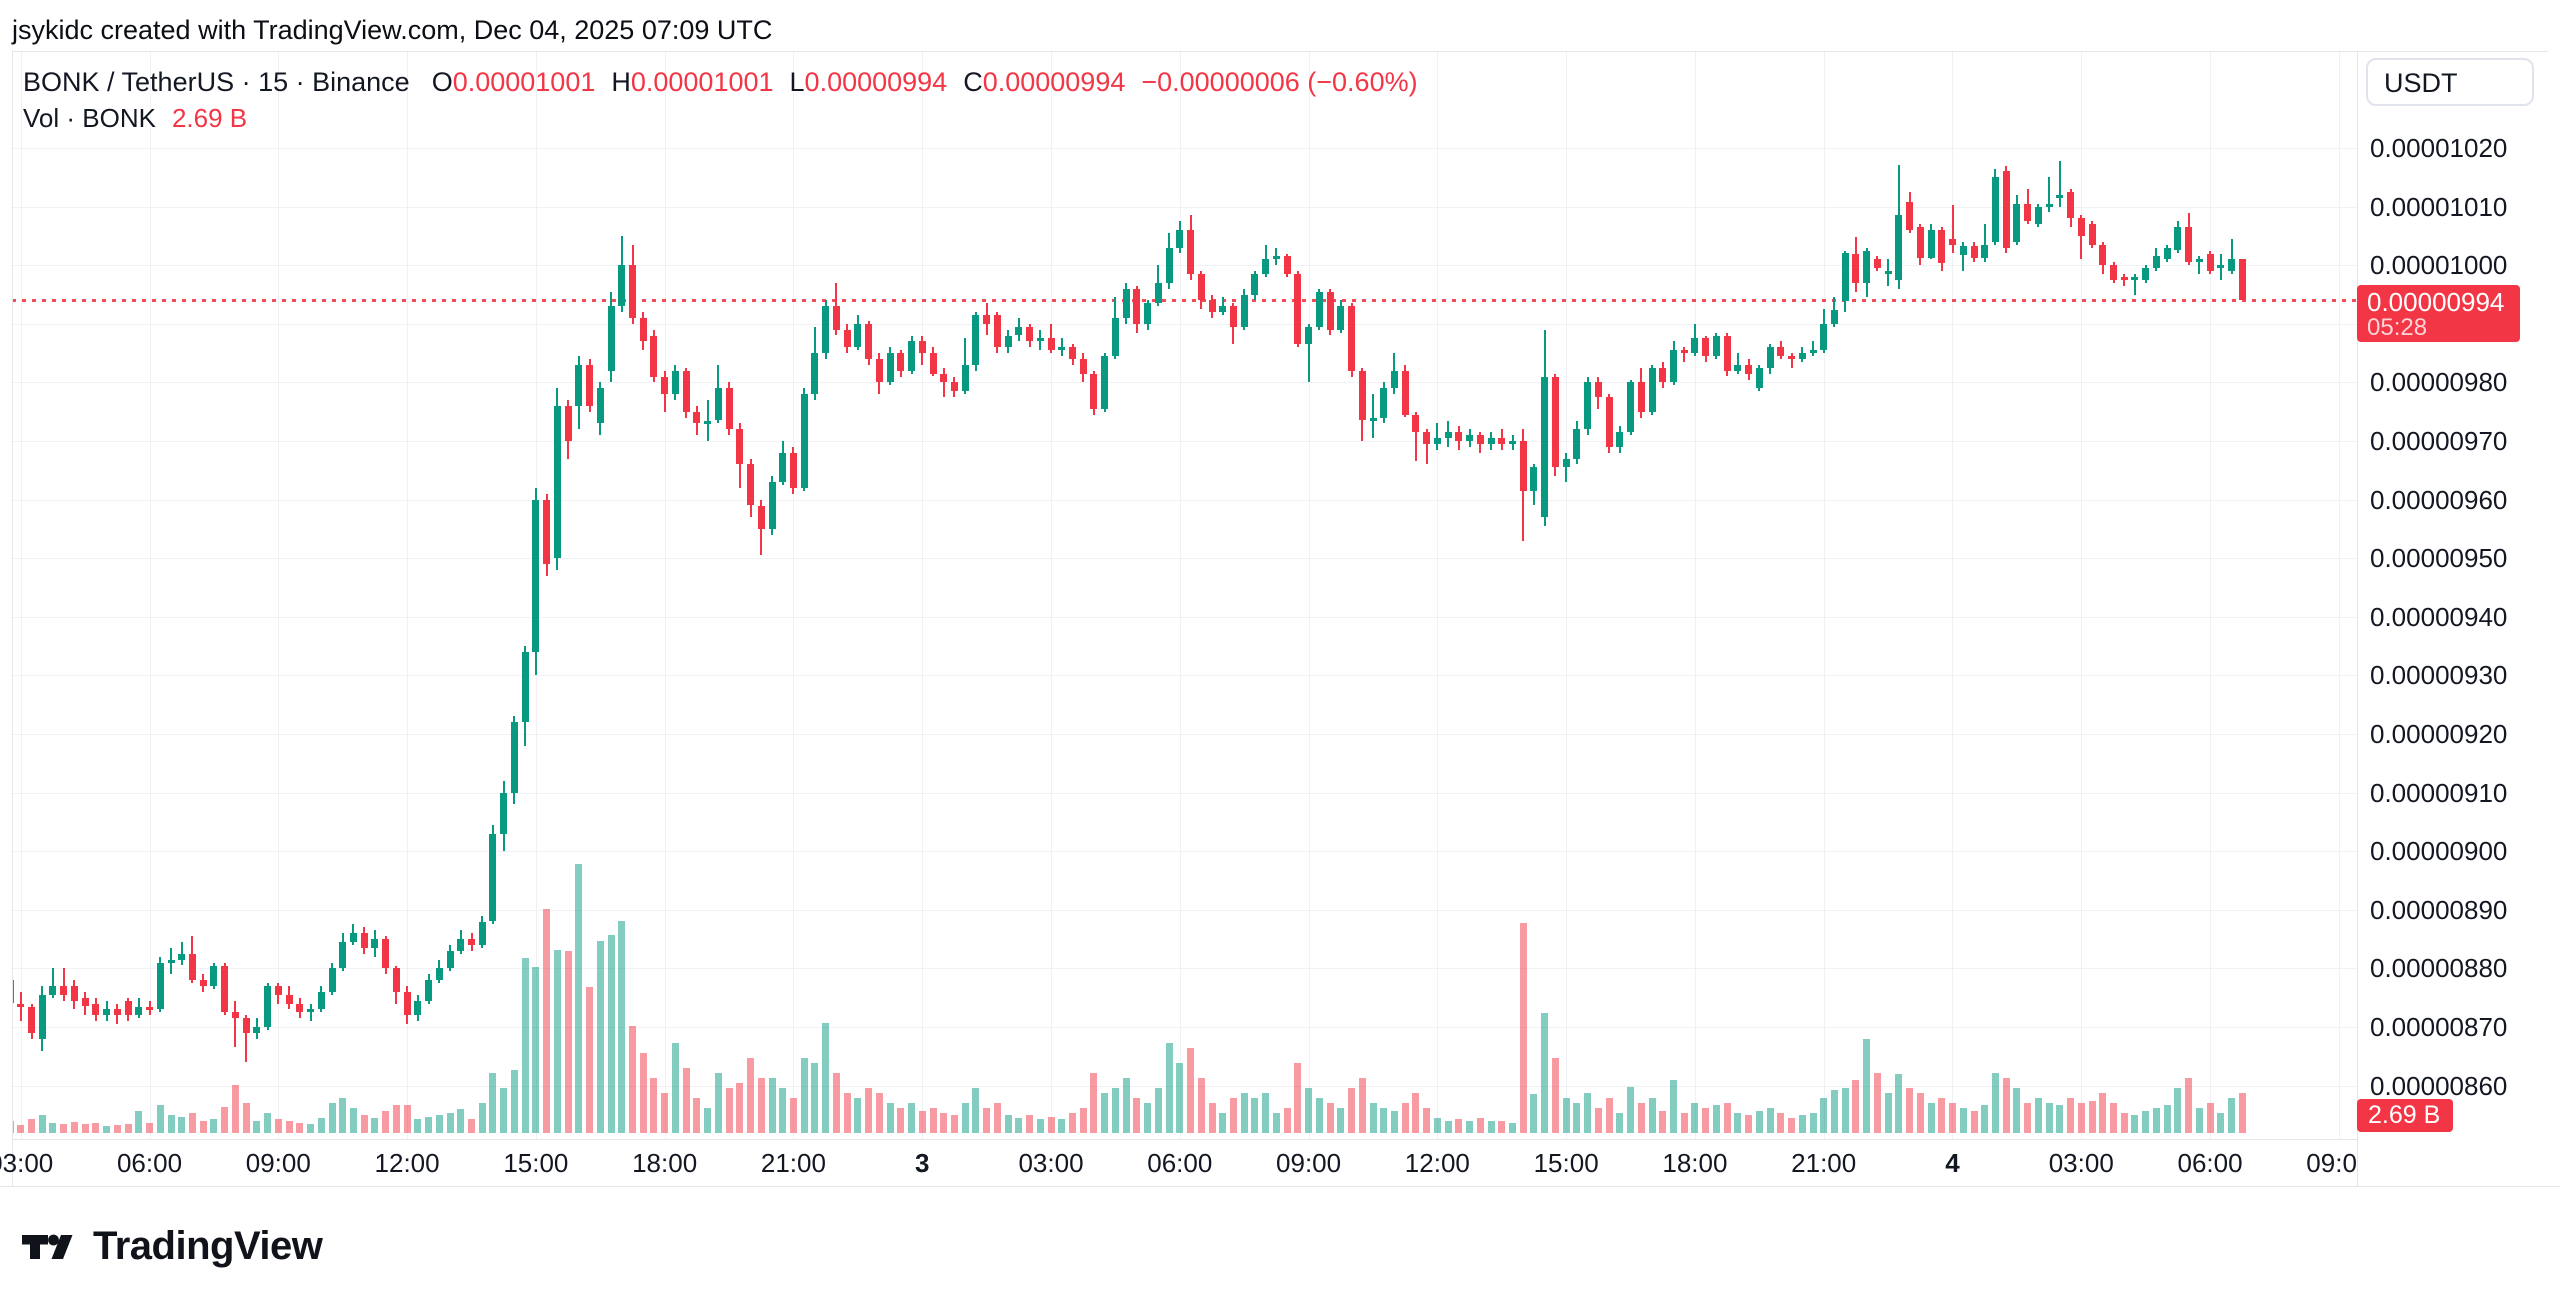 This screenshot has width=2560, height=1300. What do you see at coordinates (2210, 1163) in the screenshot?
I see `time-axis-label: 06:00` at bounding box center [2210, 1163].